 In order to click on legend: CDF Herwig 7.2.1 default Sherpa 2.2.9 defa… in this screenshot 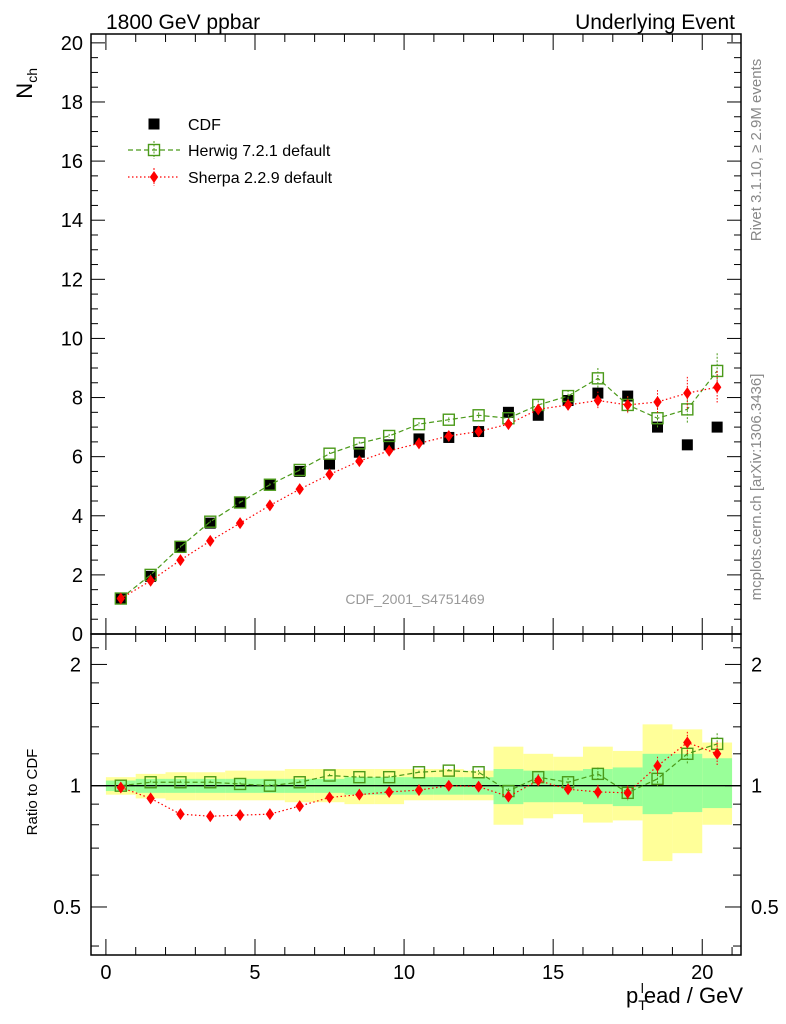, I will do `click(230, 152)`.